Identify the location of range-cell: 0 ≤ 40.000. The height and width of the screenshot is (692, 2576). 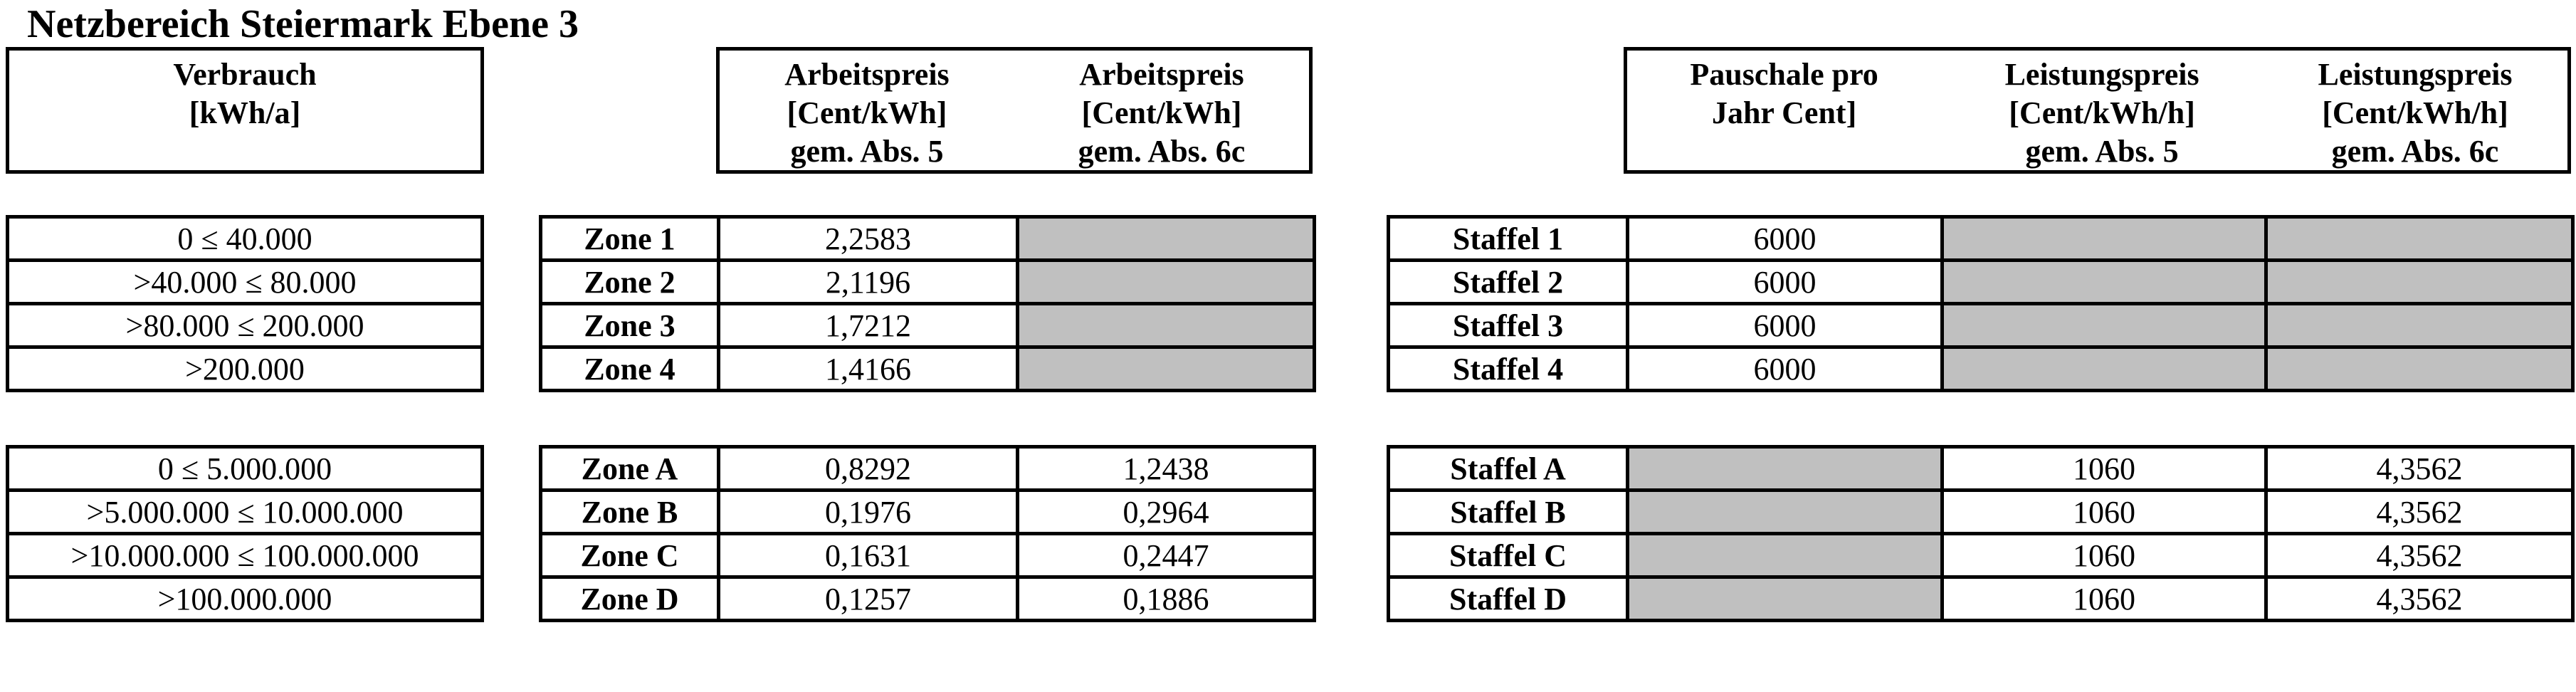
(245, 238).